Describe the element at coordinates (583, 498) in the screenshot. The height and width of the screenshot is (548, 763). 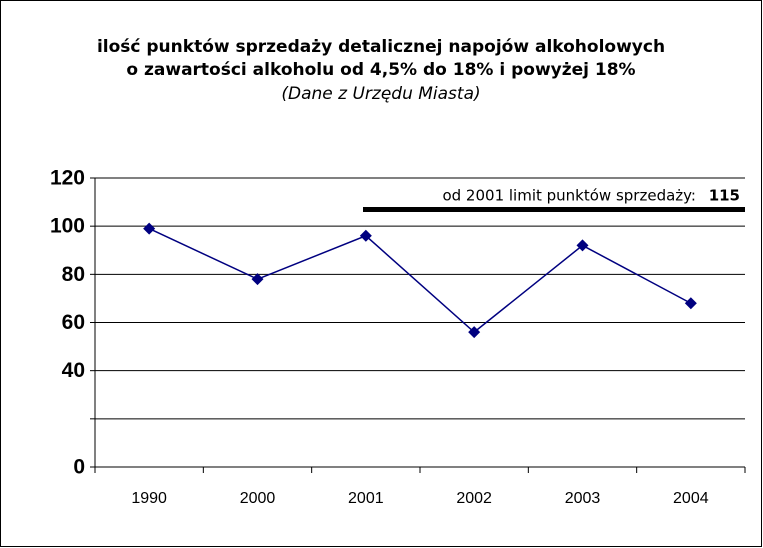
I see `x-tick-label: 2003` at that location.